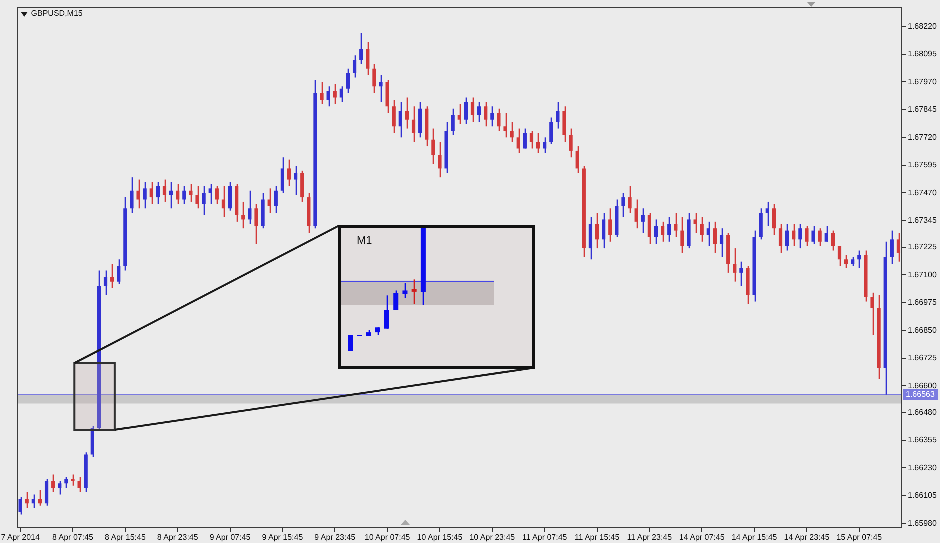 The width and height of the screenshot is (940, 543). Describe the element at coordinates (921, 395) in the screenshot. I see `ref-line-label: 1.66563` at that location.